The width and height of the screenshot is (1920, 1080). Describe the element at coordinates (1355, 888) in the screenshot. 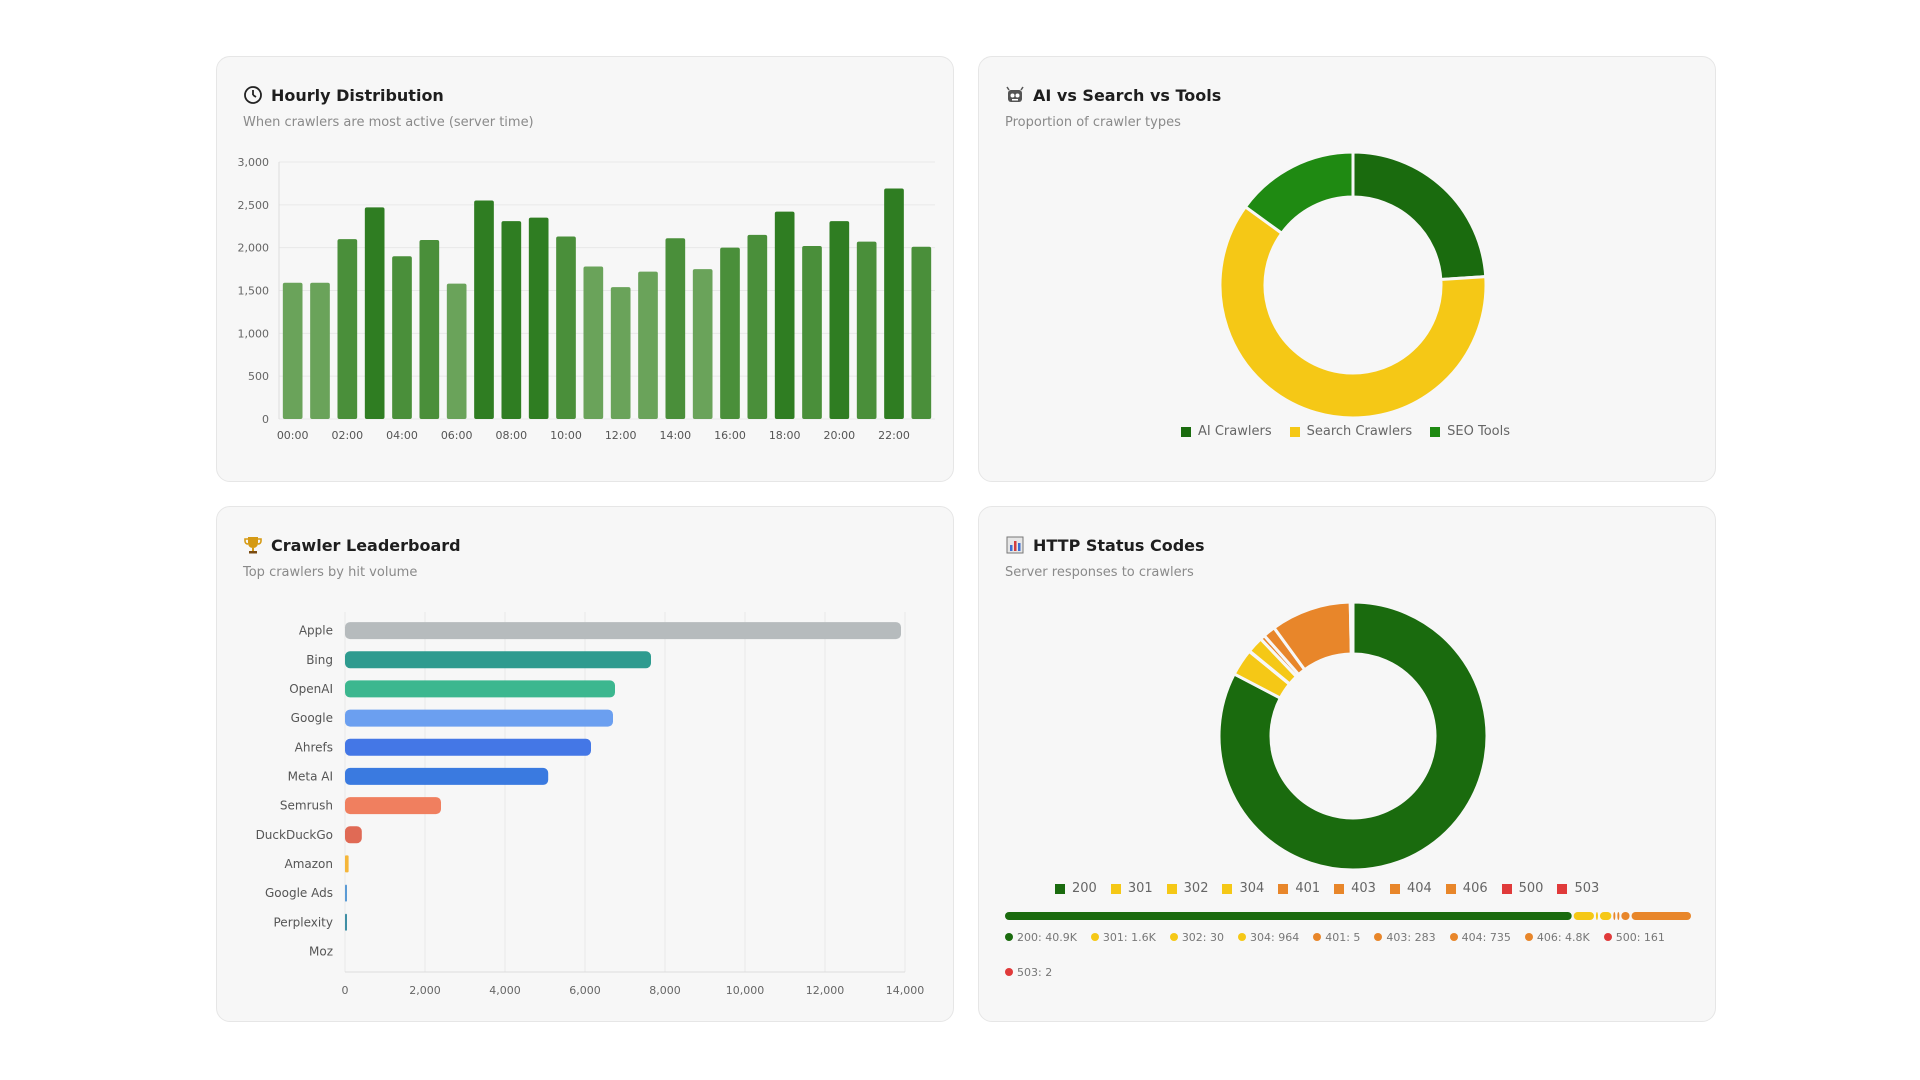

I see `legend-item: 403` at that location.